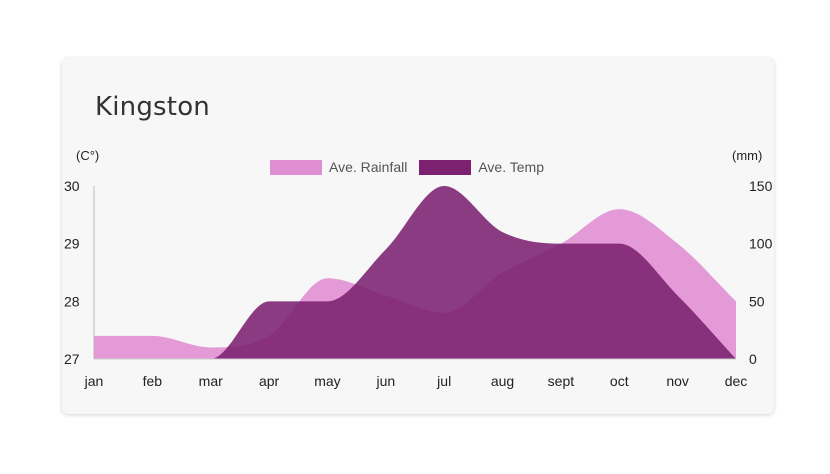 This screenshot has width=830, height=474. What do you see at coordinates (761, 186) in the screenshot?
I see `y-right-tick-label: 150` at bounding box center [761, 186].